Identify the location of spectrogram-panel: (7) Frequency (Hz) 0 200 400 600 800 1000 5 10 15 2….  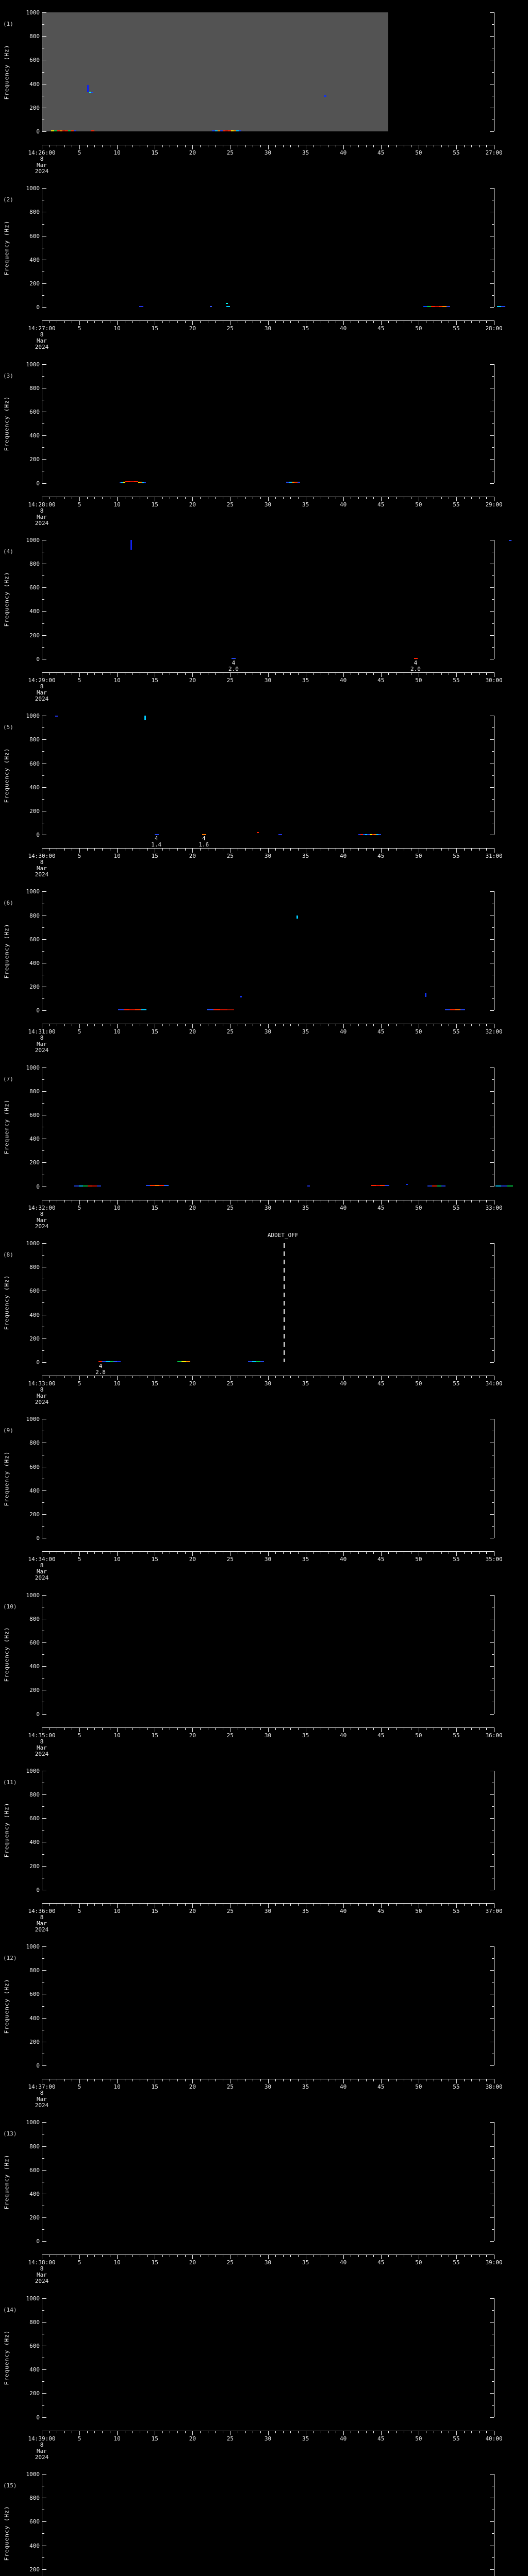
(264, 1143).